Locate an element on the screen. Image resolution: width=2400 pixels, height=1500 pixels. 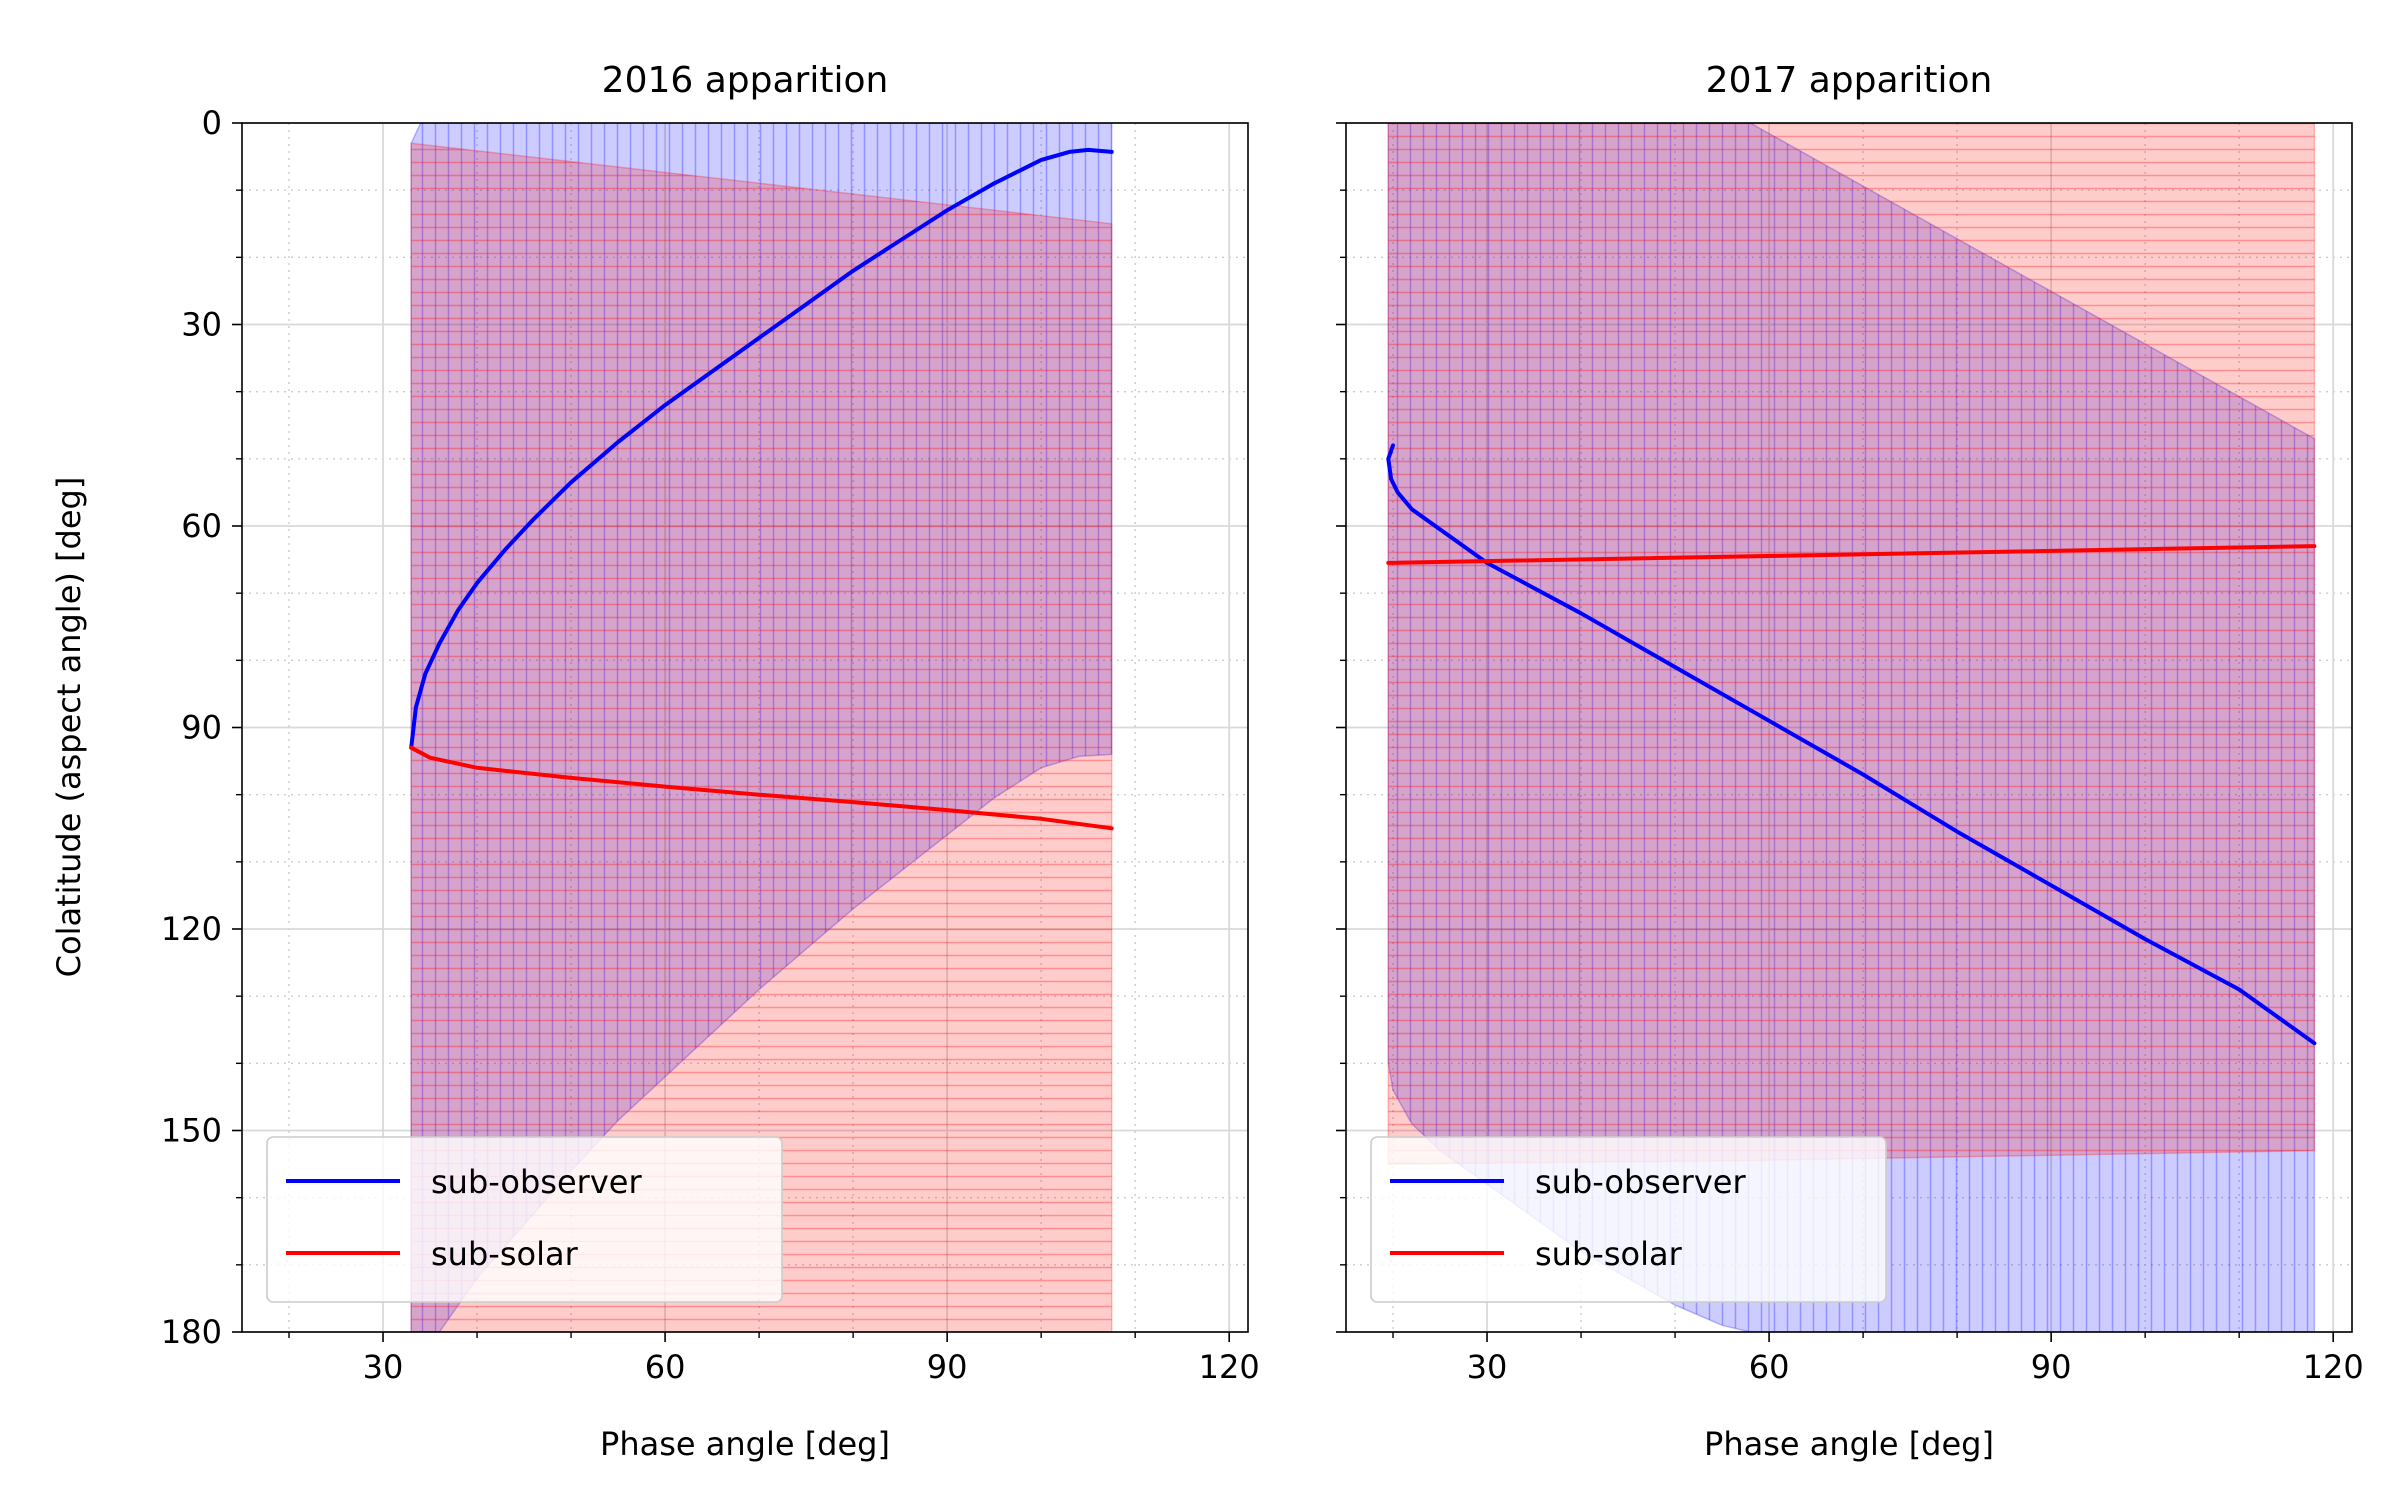
y-tick-label: 0 is located at coordinates (212, 123).